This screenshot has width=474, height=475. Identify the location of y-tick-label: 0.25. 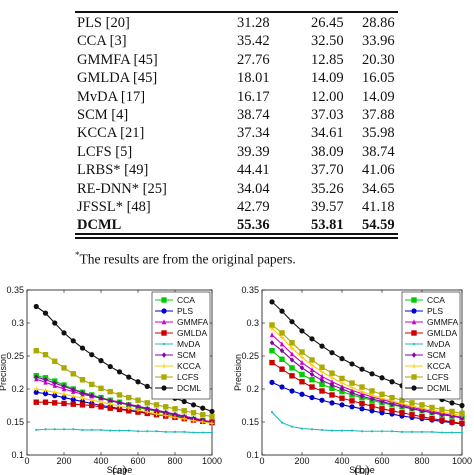
(15, 356).